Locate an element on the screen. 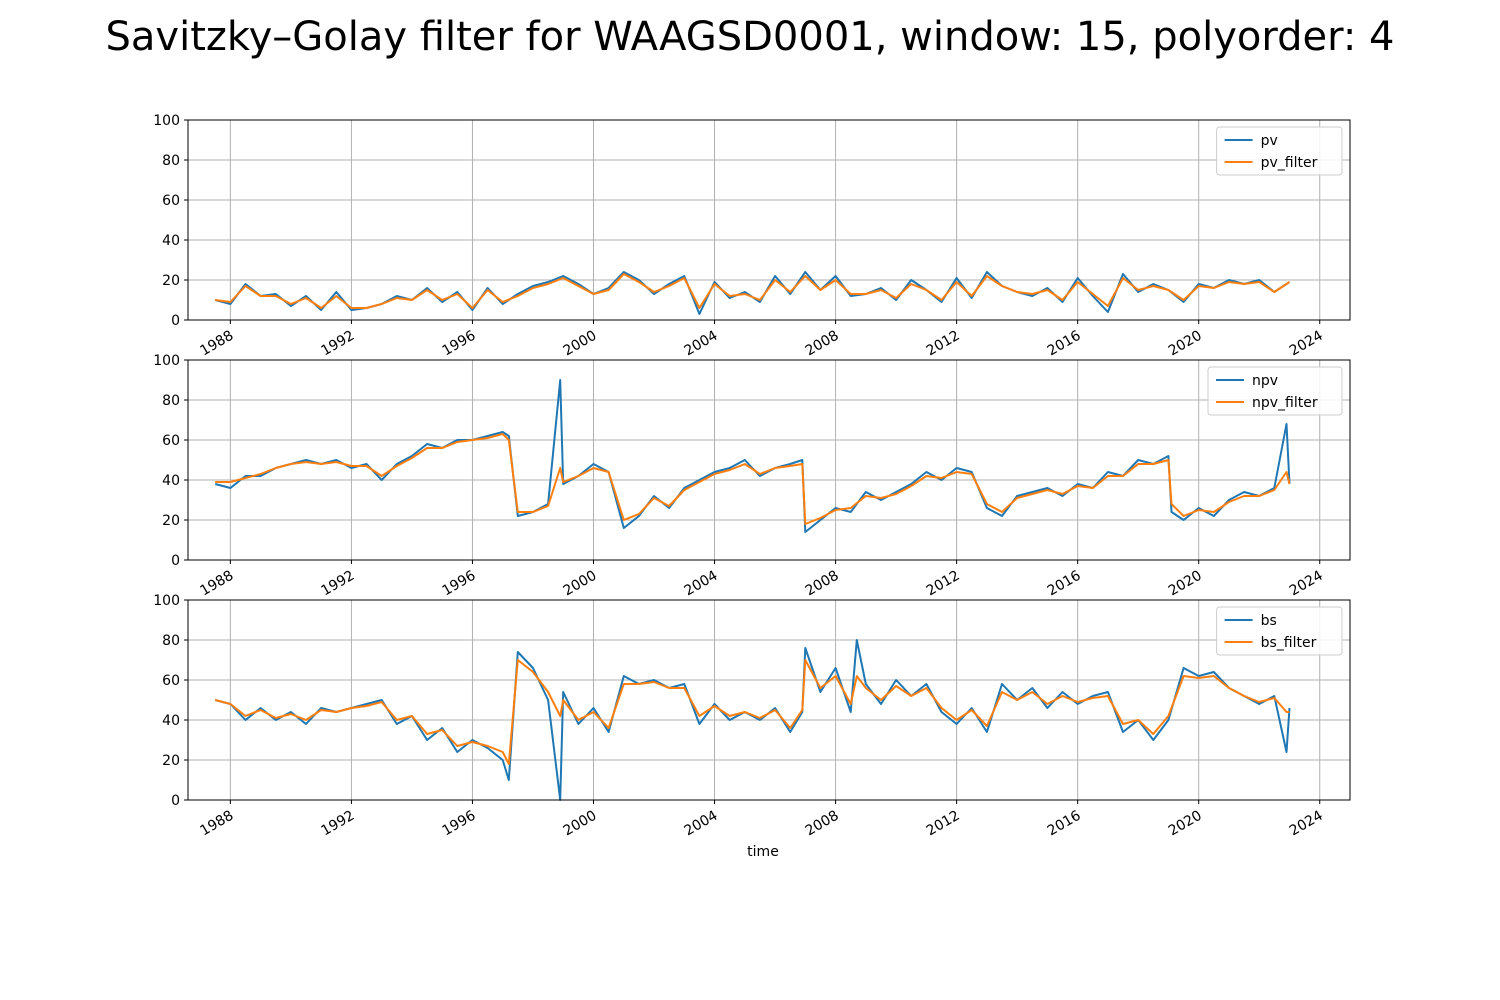 This screenshot has height=1000, width=1500. legend-label-bs: bs is located at coordinates (1269, 621).